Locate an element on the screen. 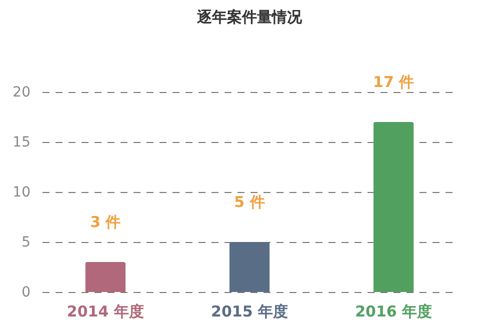  y-tick-label: 0 is located at coordinates (26, 292).